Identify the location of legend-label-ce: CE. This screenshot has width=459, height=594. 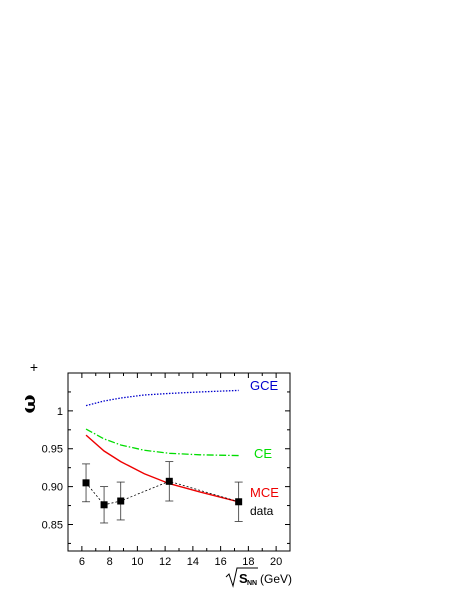
(263, 453).